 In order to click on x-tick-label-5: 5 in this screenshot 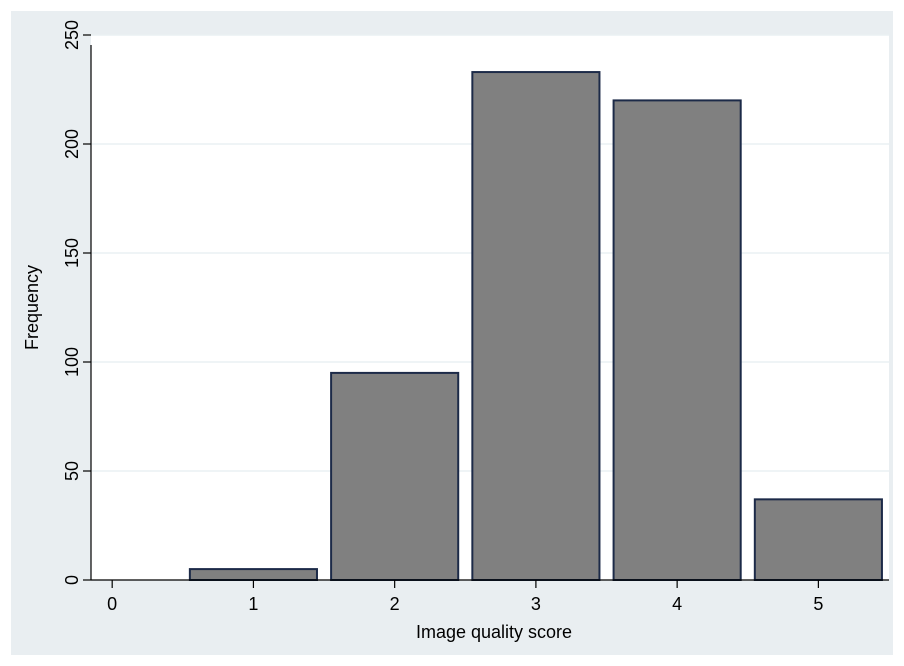, I will do `click(818, 604)`.